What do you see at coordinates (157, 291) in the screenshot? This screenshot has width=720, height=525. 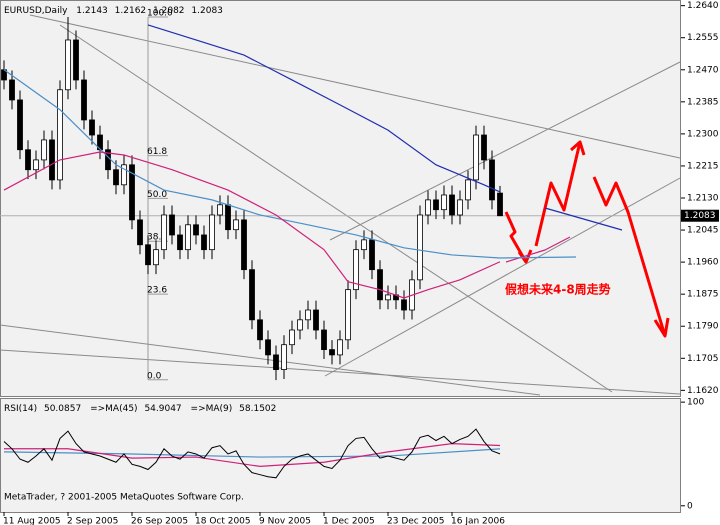 I see `fibo-label: 23.6` at bounding box center [157, 291].